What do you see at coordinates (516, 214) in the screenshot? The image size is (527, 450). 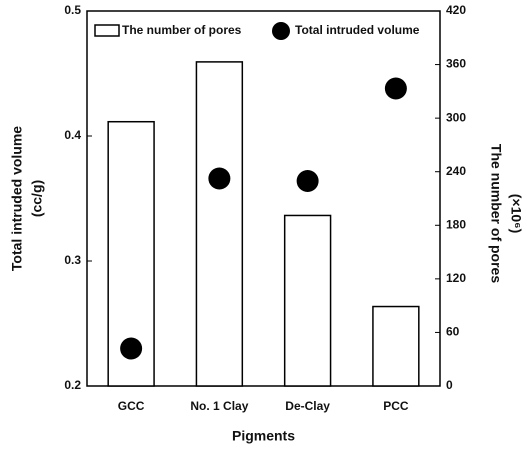 I see `y2-axis-title: (×10⁶)` at bounding box center [516, 214].